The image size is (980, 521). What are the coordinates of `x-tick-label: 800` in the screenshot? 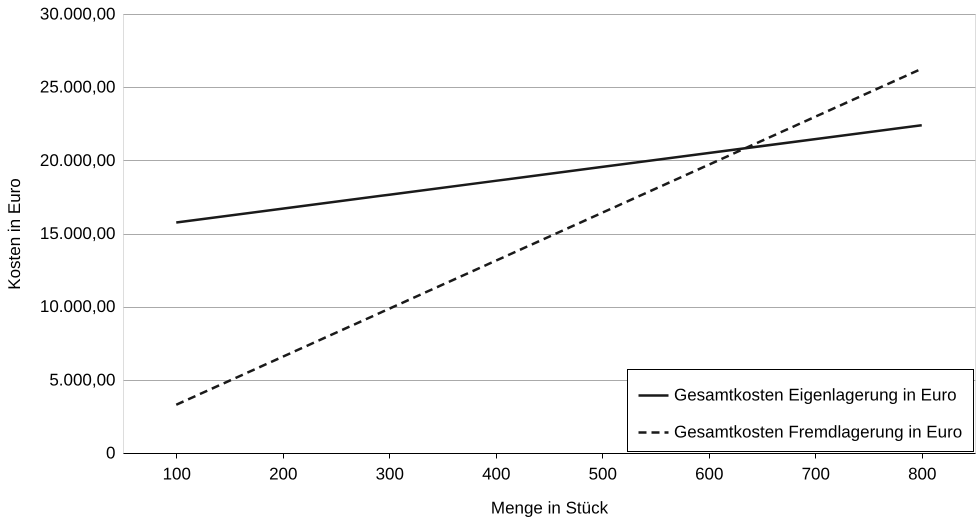 It's located at (922, 474).